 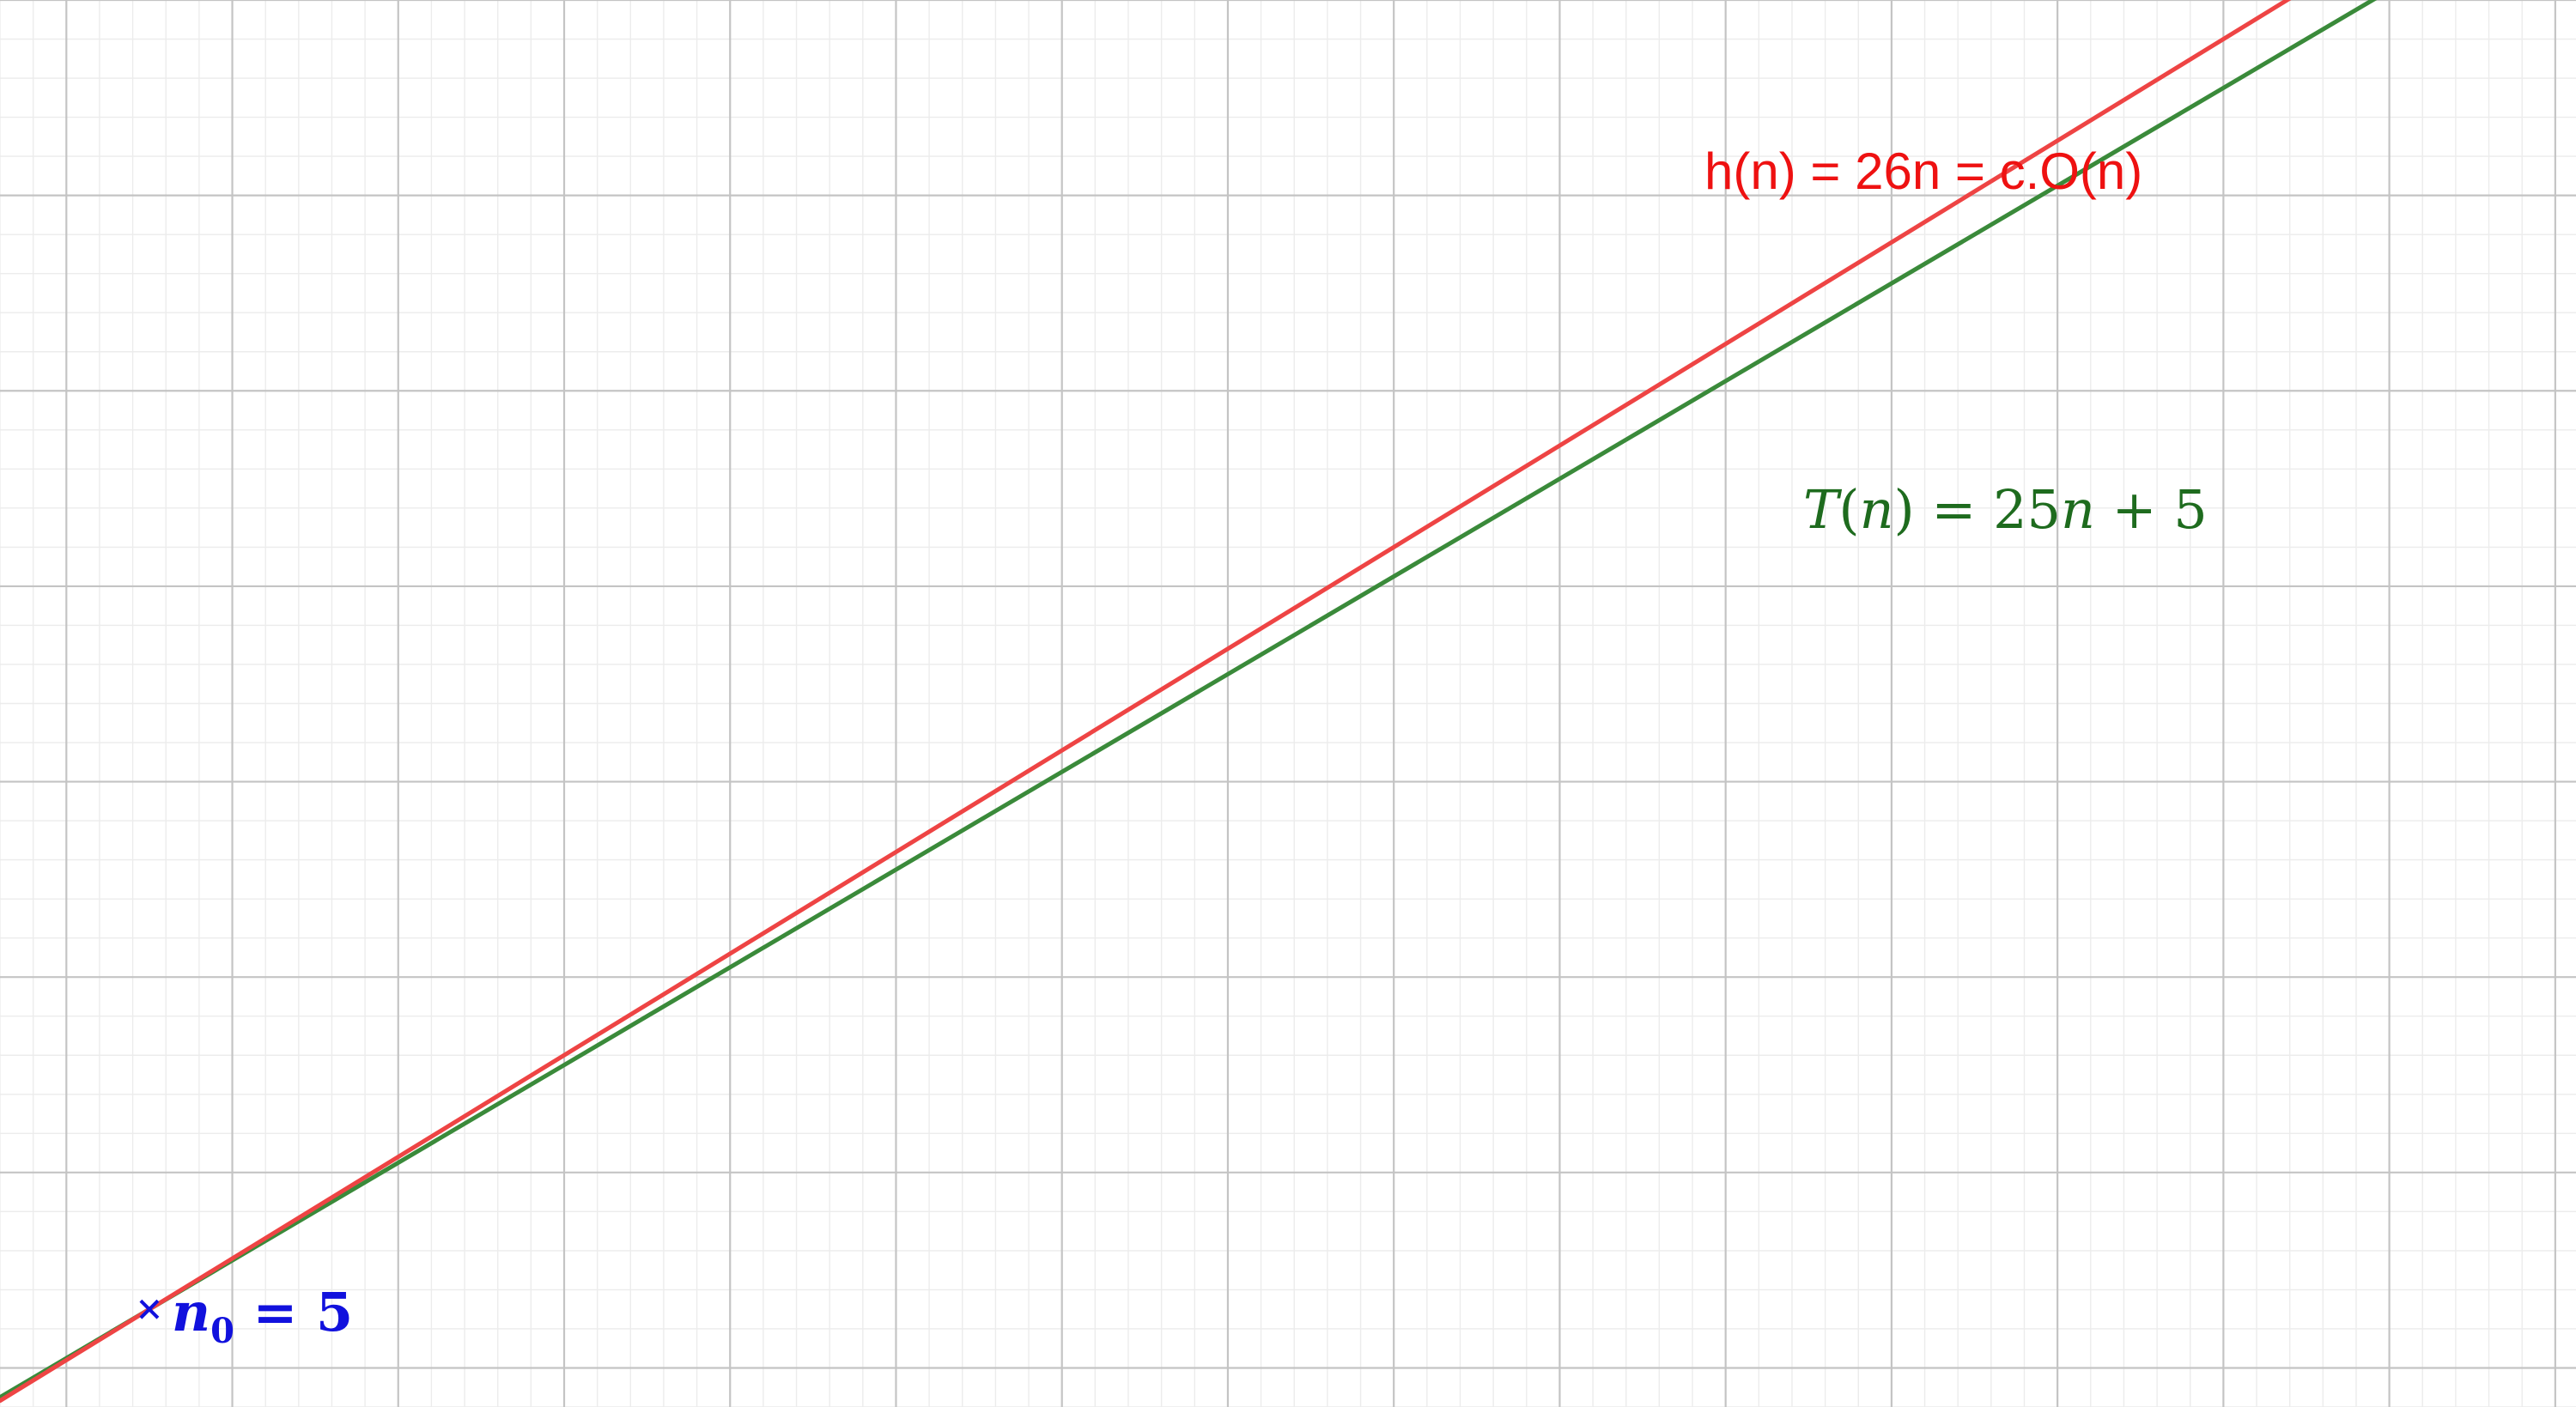 I want to click on point-layer, so click(x=149, y=1309).